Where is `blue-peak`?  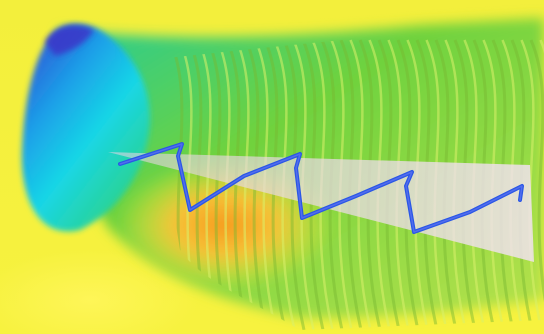 blue-peak is located at coordinates (85, 128).